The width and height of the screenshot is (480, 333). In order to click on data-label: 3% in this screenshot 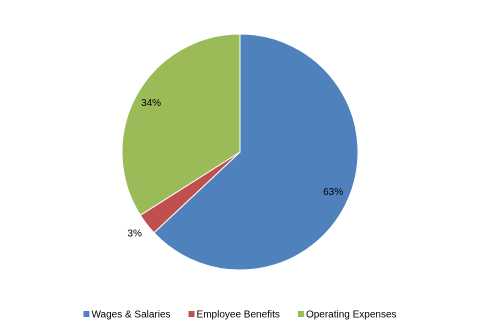, I will do `click(134, 233)`.